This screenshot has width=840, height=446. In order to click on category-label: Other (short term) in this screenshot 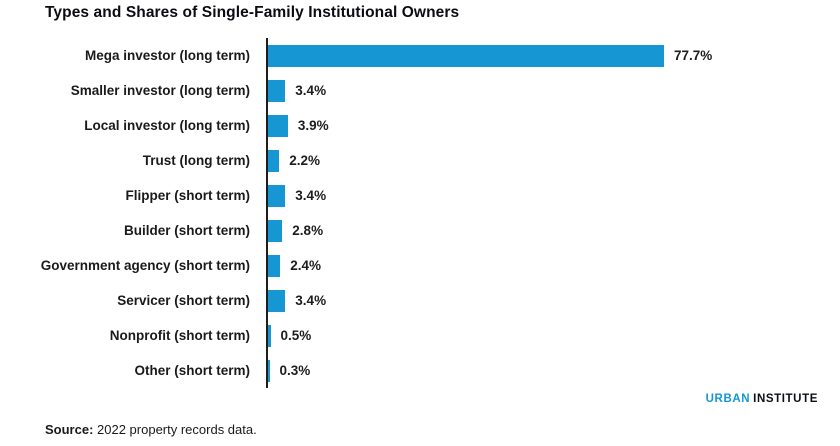, I will do `click(192, 370)`.